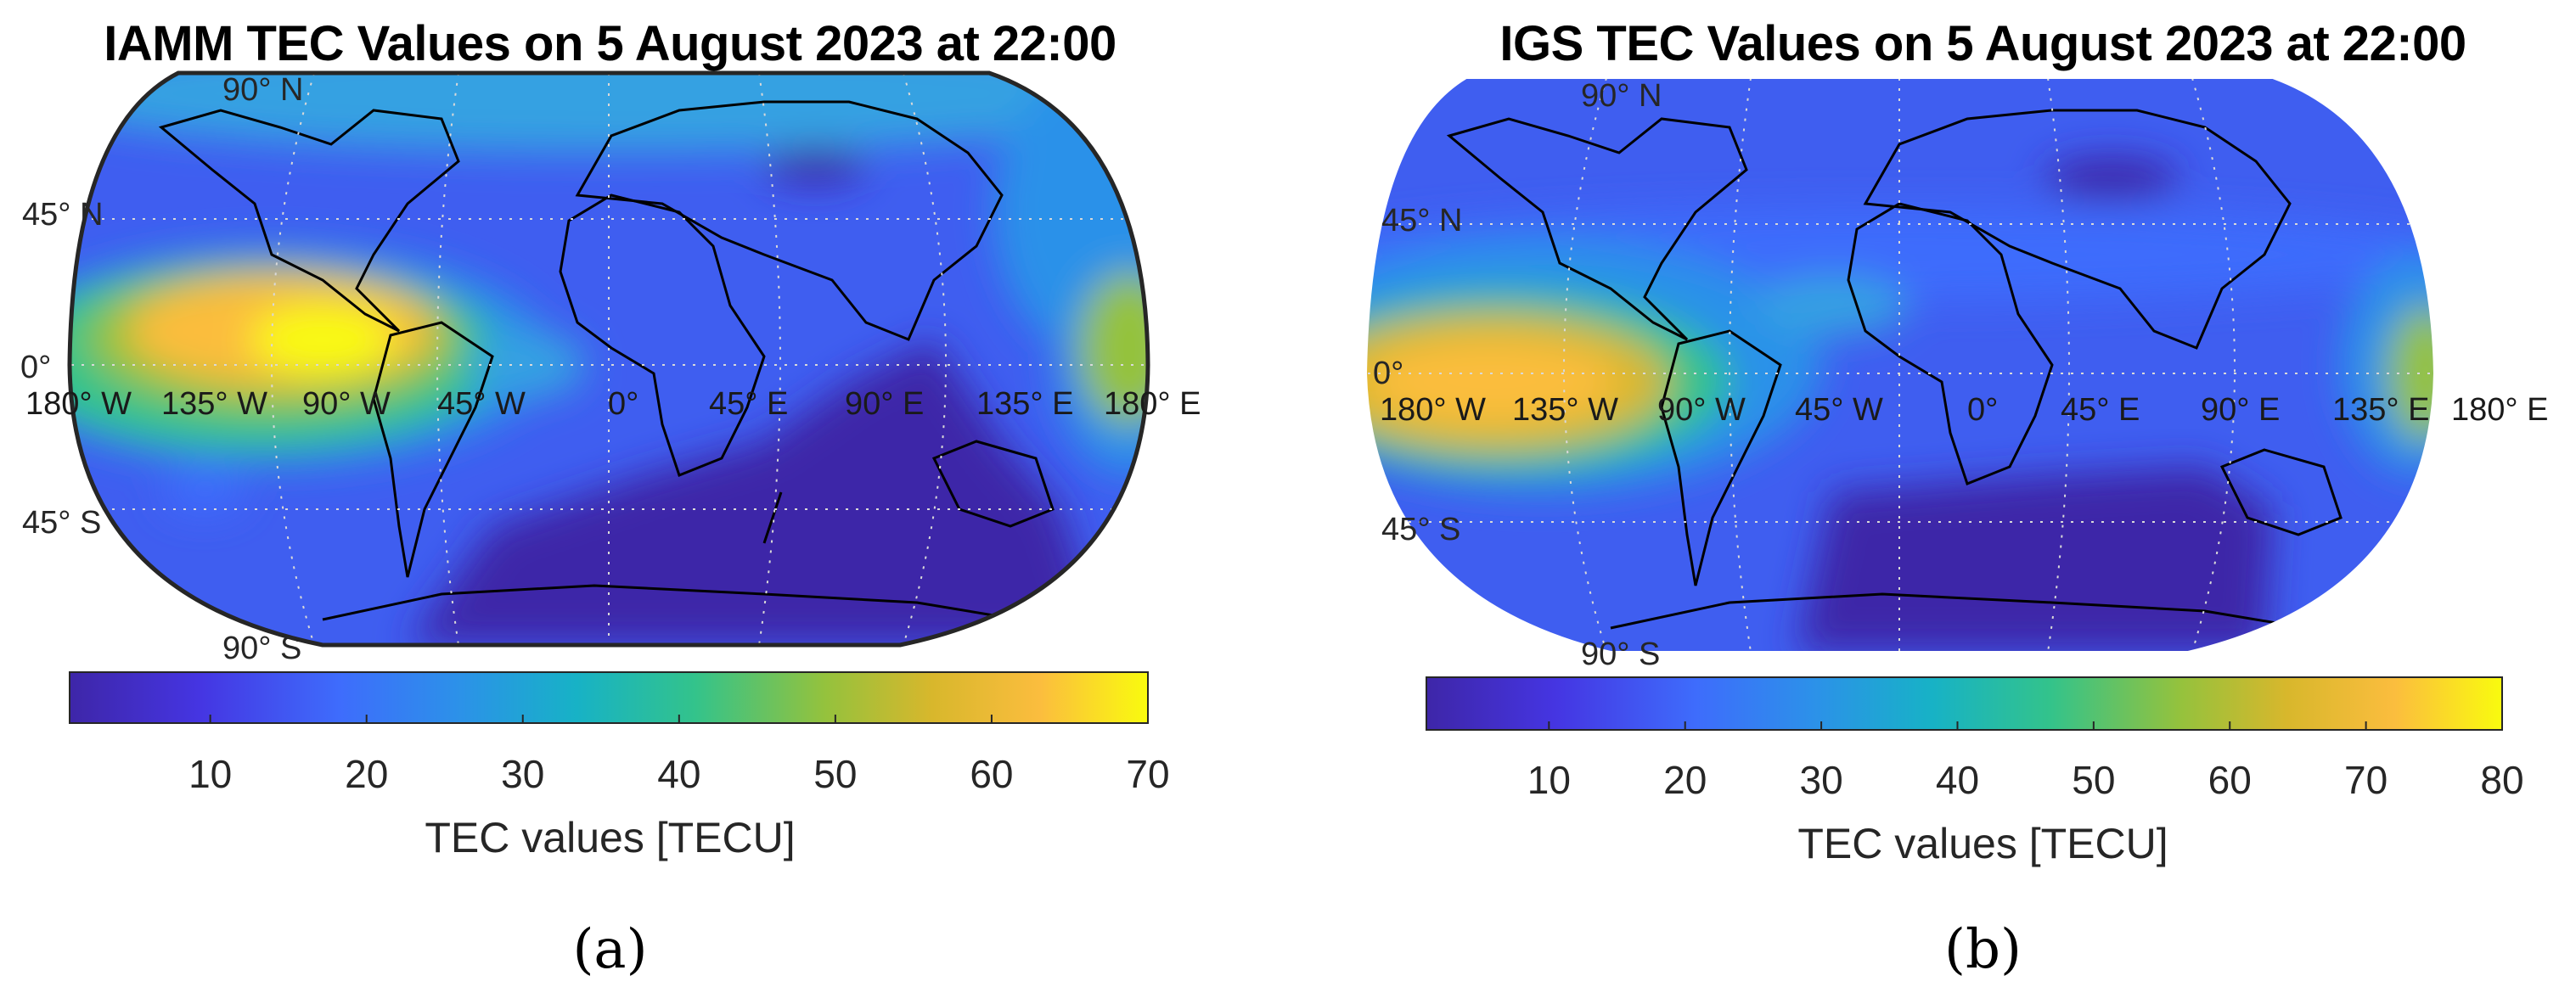  What do you see at coordinates (610, 949) in the screenshot?
I see `caption-a: (a)` at bounding box center [610, 949].